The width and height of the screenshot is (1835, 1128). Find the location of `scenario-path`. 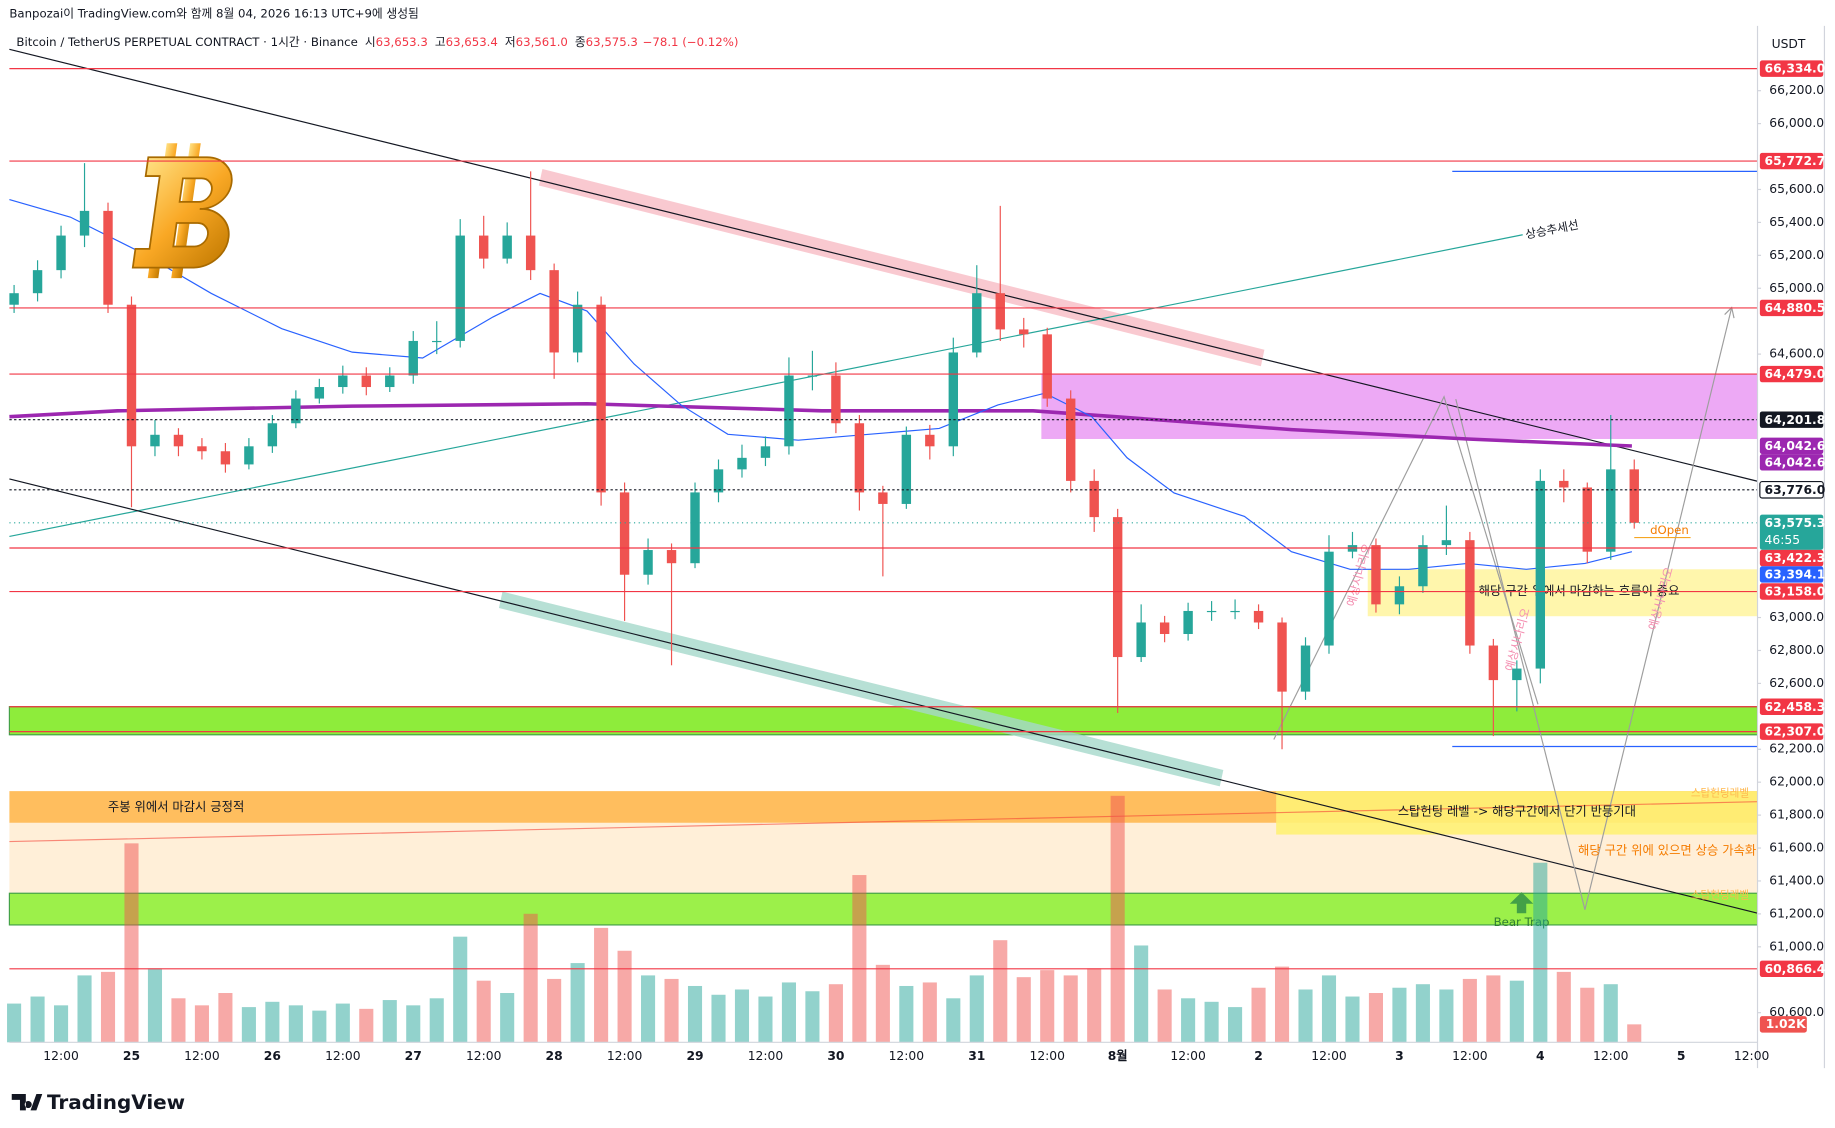

scenario-path is located at coordinates (1594, 608).